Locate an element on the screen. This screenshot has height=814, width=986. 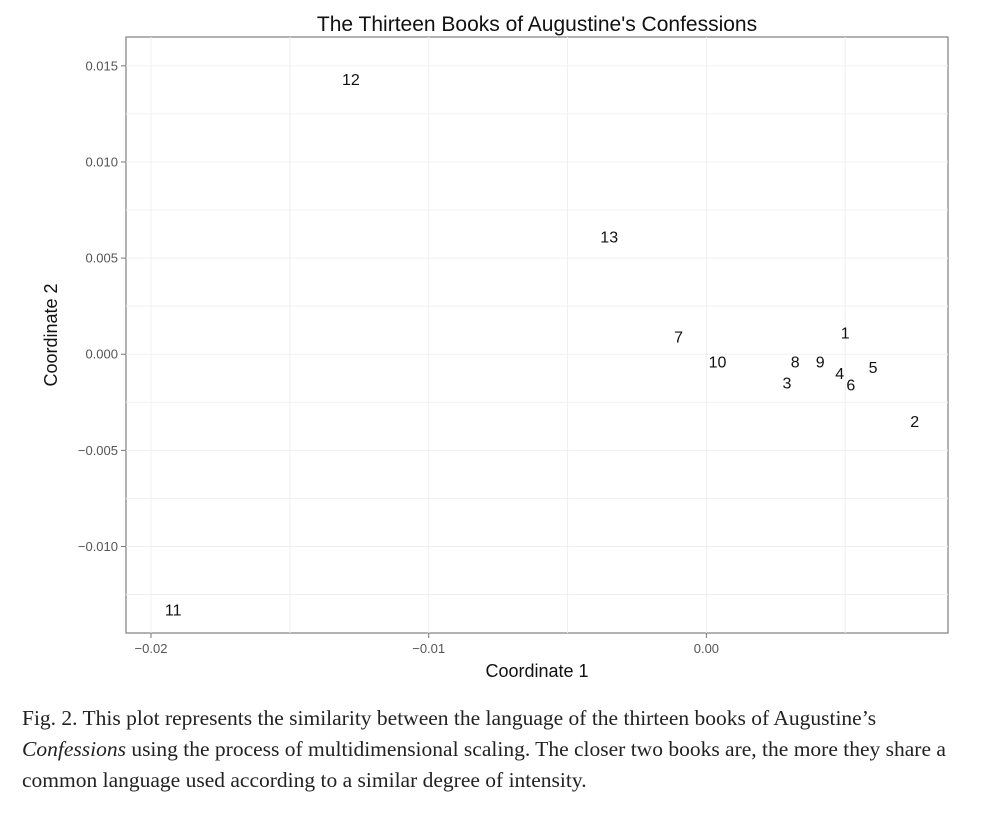
point-label-book-4: 4 is located at coordinates (839, 374).